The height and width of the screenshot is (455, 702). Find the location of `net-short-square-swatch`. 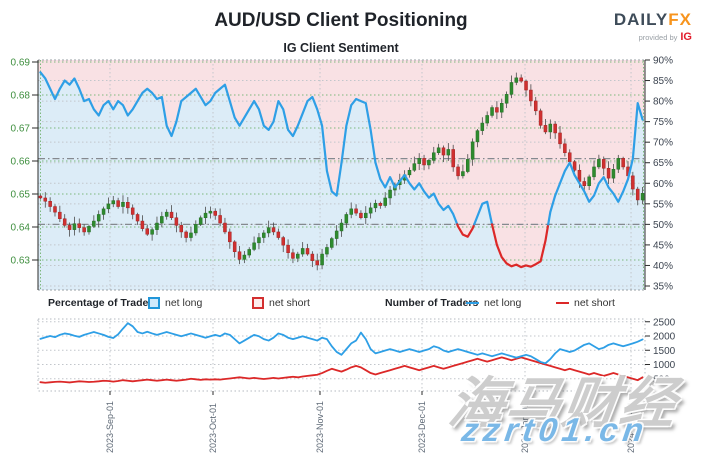

net-short-square-swatch is located at coordinates (258, 303).